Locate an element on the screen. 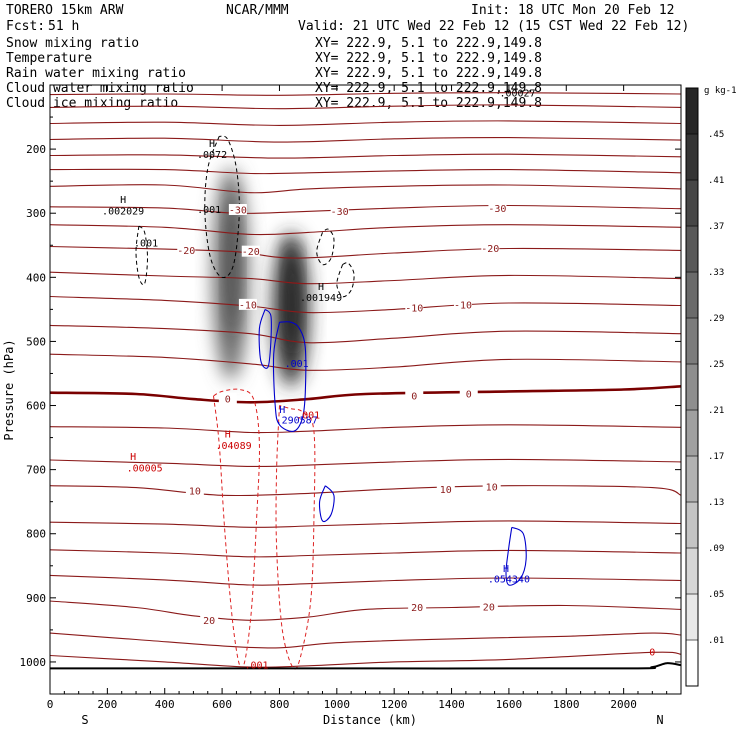 Image resolution: width=740 pixels, height=740 pixels. temp-label-2: -30 is located at coordinates (497, 209).